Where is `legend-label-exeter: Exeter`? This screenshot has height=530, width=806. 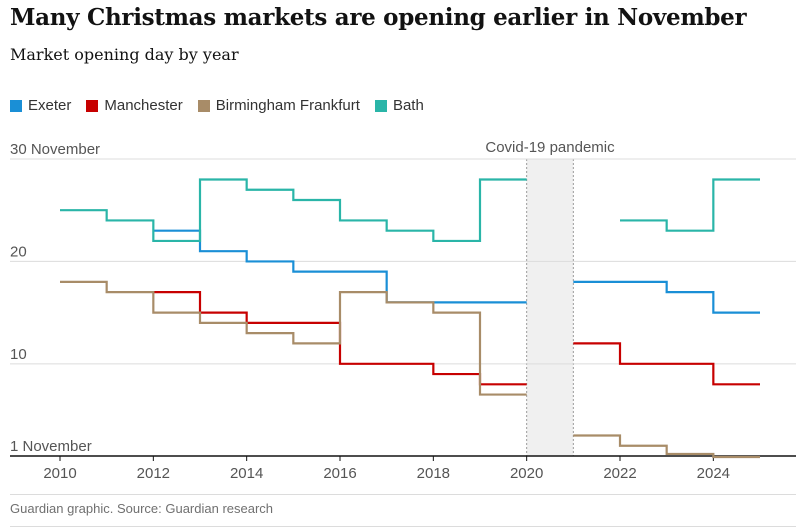 legend-label-exeter: Exeter is located at coordinates (50, 105).